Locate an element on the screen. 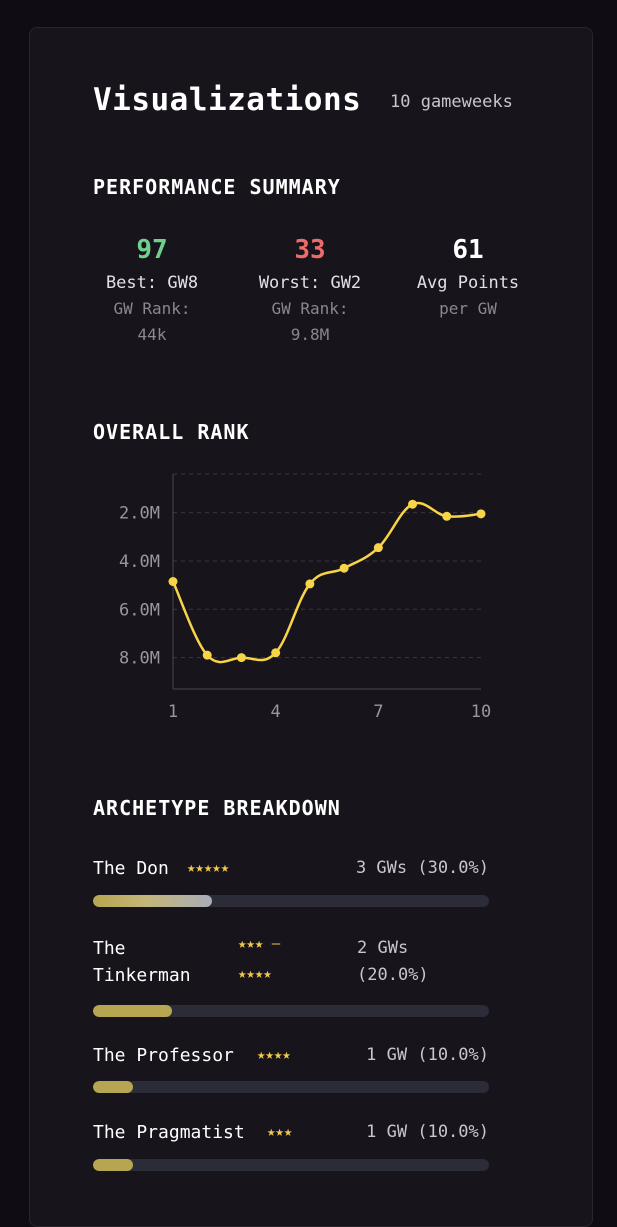  best-stat: 97 Best: GW8 GW Rank: 44k is located at coordinates (152, 291).